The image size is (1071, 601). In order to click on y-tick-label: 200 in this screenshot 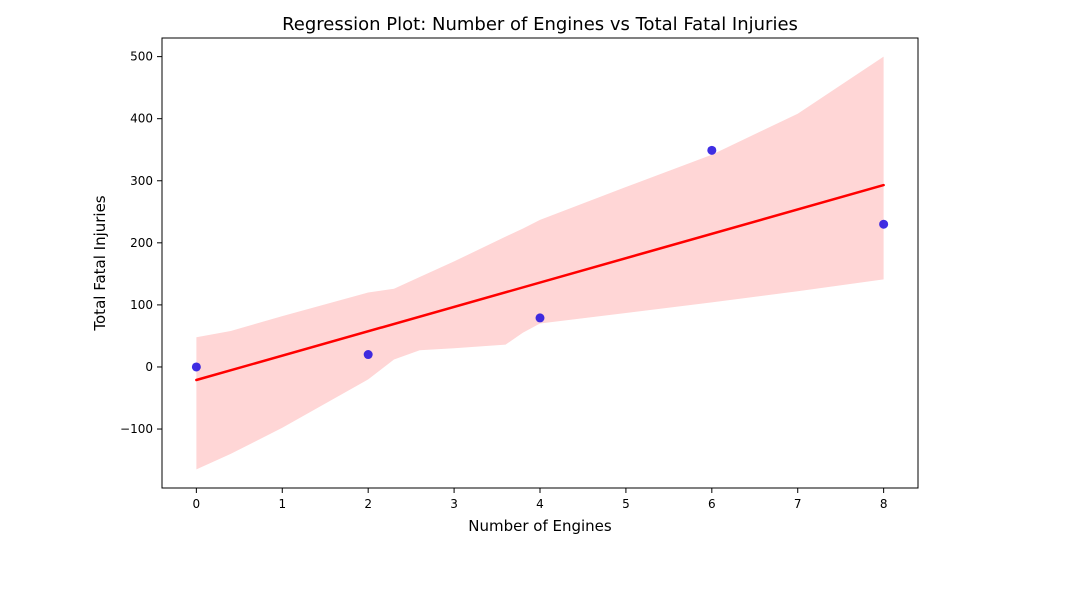, I will do `click(141, 243)`.